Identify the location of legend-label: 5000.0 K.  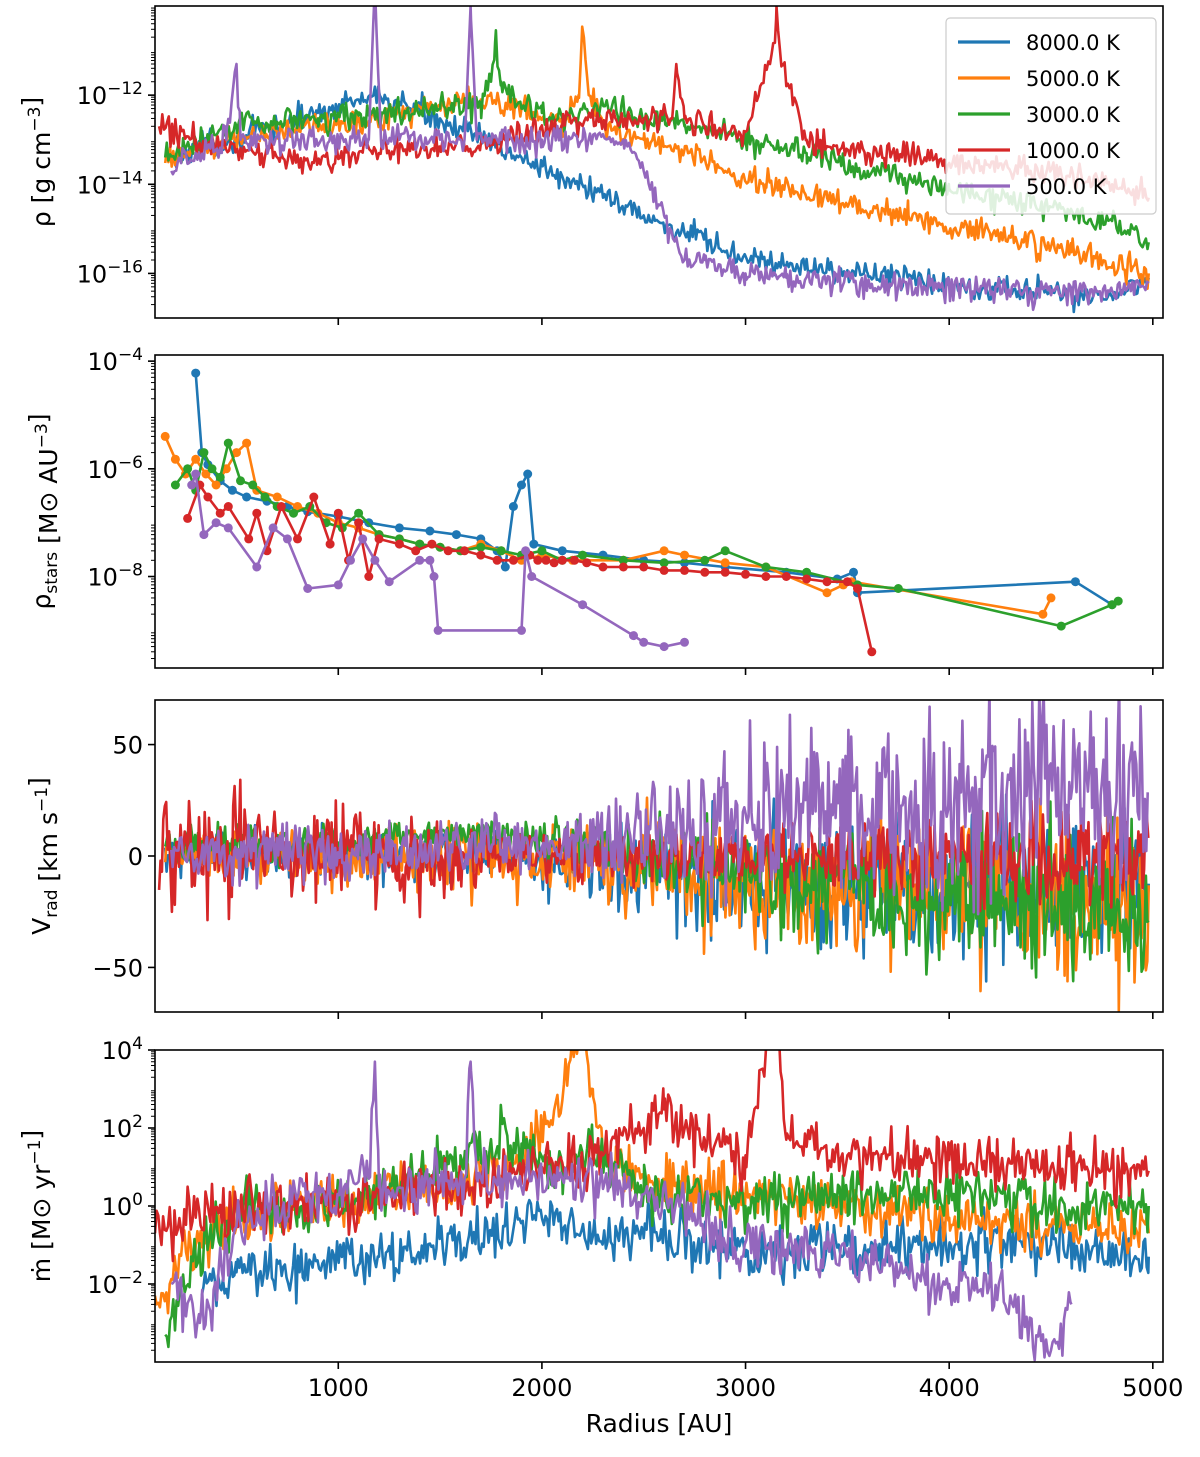
(1073, 79).